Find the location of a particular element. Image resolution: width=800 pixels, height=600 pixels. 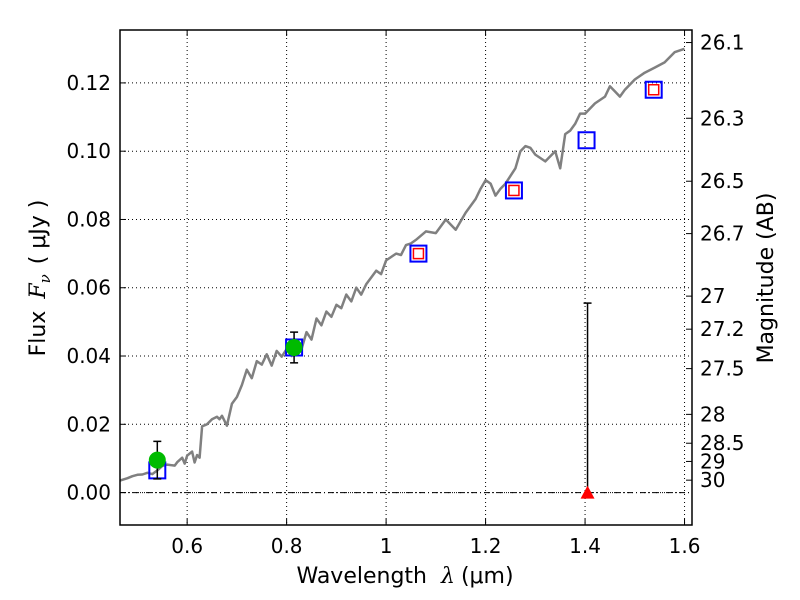

upper-limit-triangle is located at coordinates (587, 492).